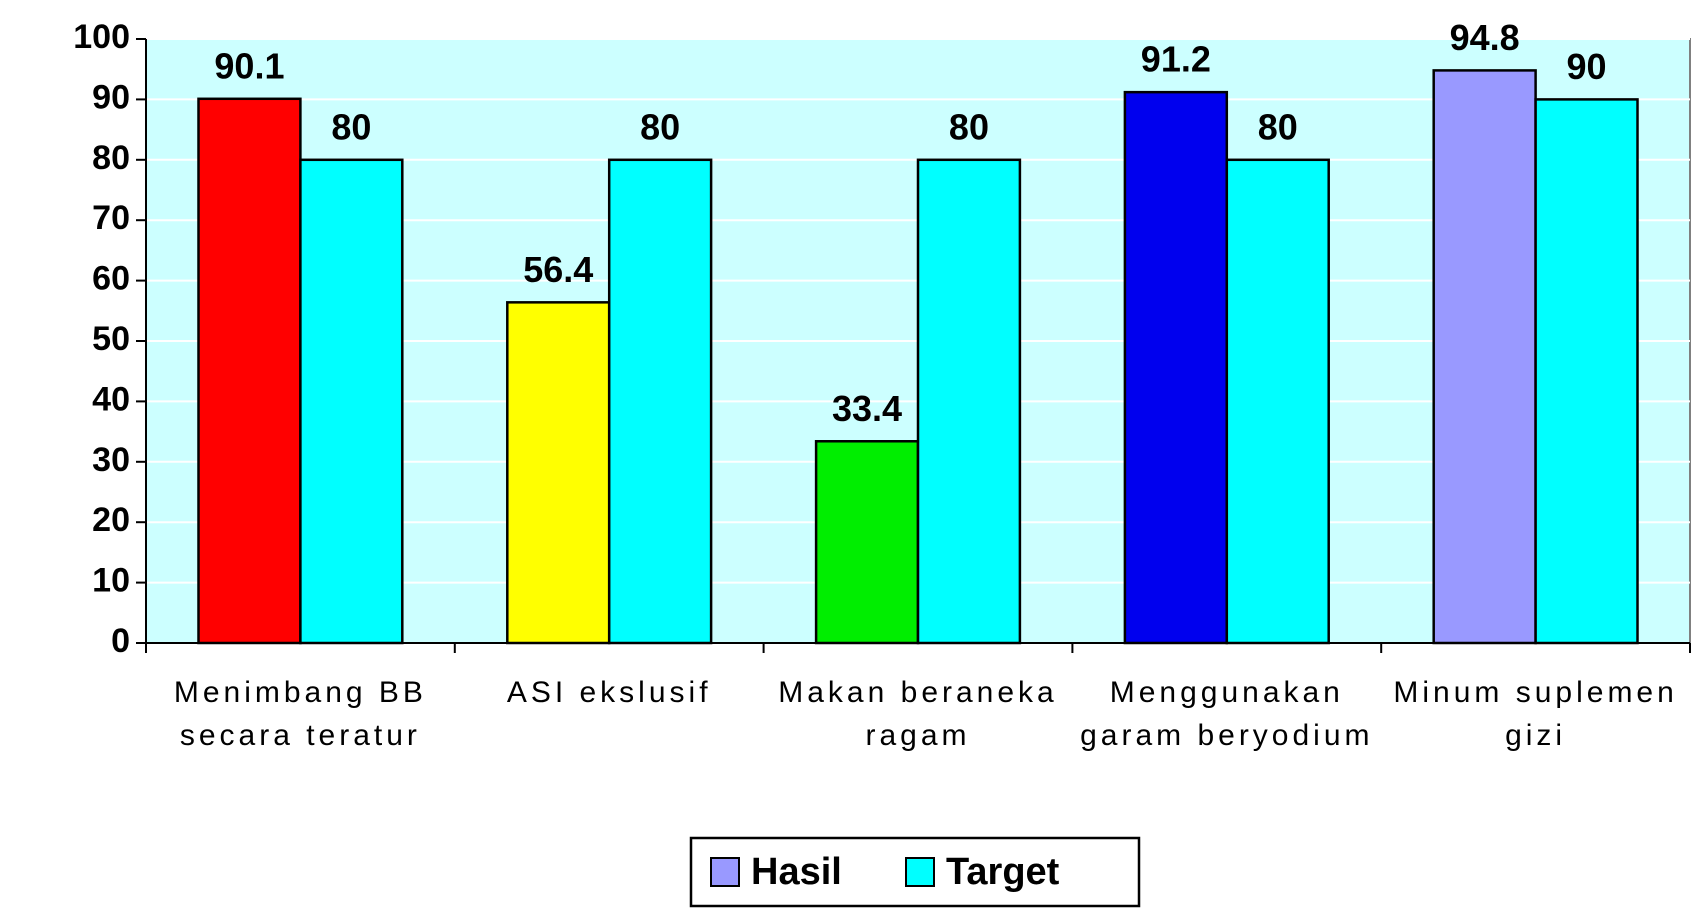 The image size is (1701, 908). Describe the element at coordinates (1176, 59) in the screenshot. I see `data-label: 91.2` at that location.